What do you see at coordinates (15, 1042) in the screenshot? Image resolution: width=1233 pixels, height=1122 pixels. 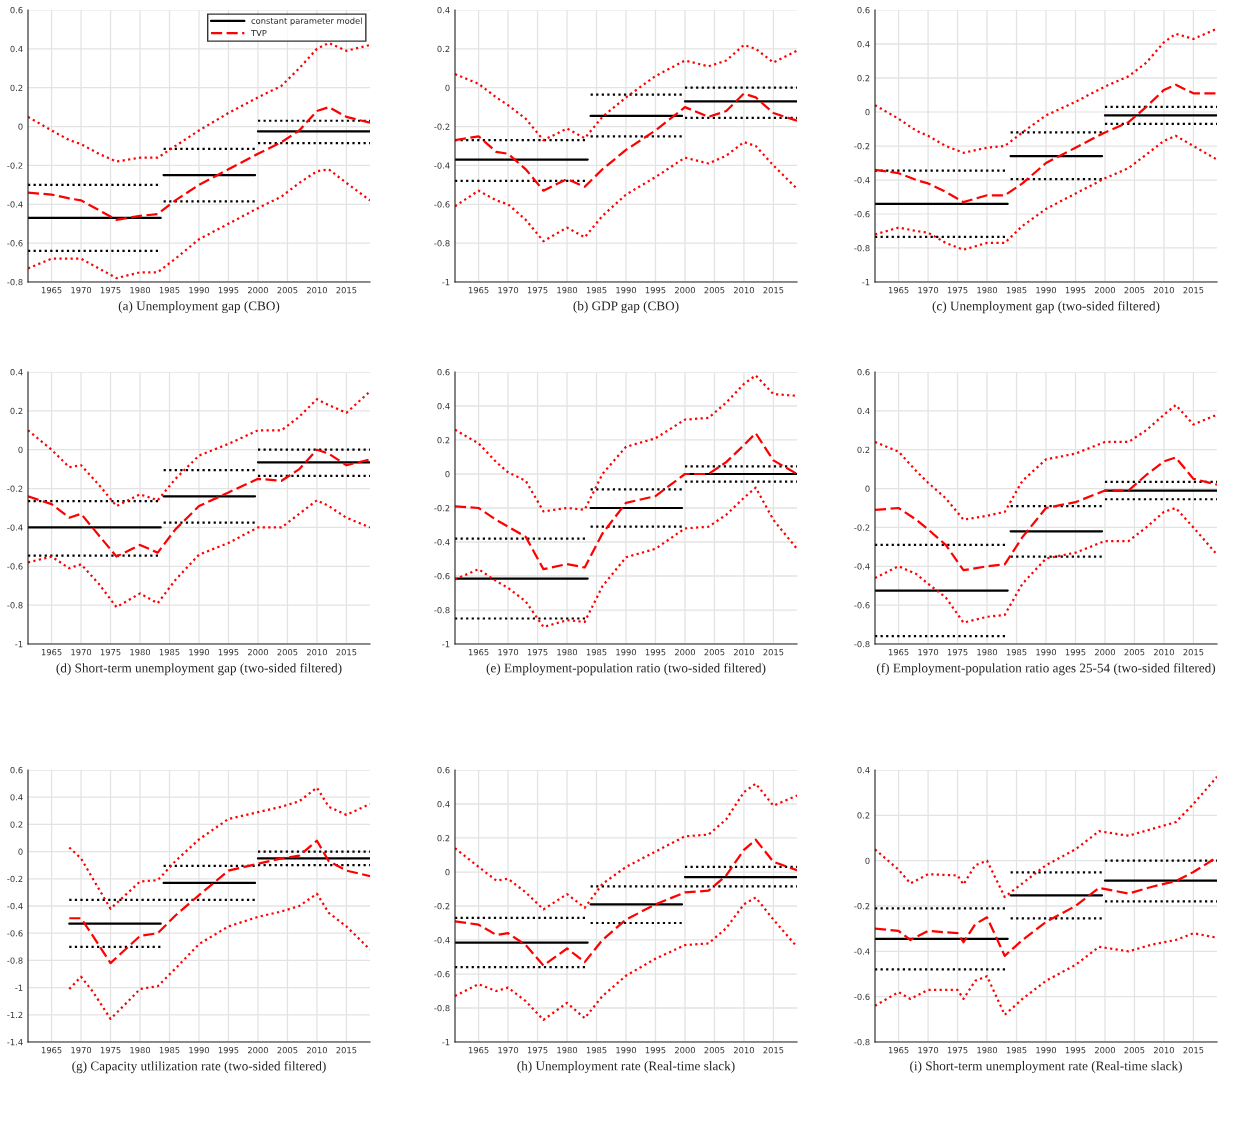 I see `y-tick-label: -1.4` at bounding box center [15, 1042].